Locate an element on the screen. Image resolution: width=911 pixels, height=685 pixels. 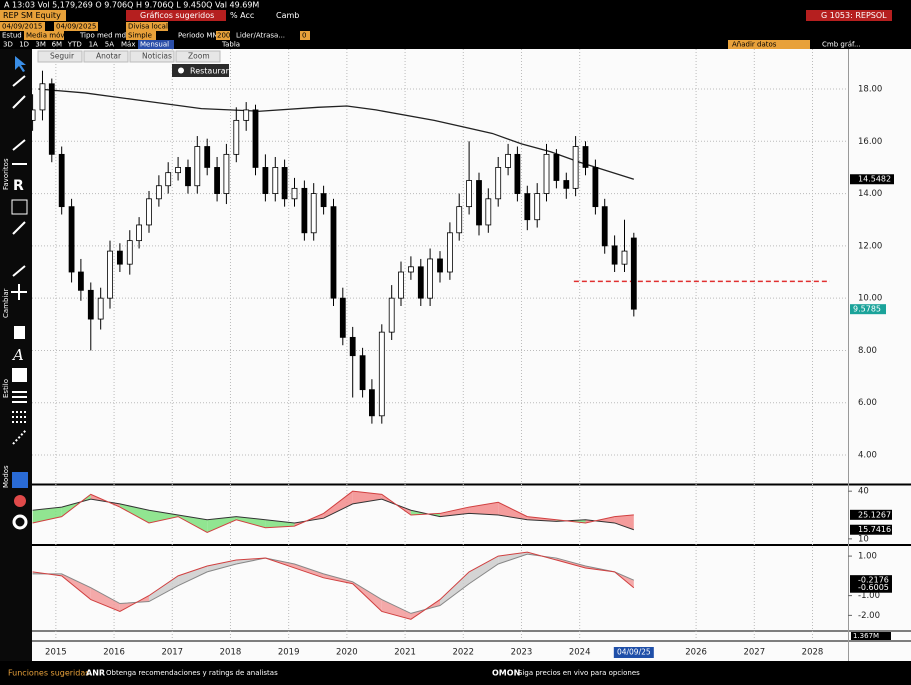
currency-box is located at coordinates (147, 26).